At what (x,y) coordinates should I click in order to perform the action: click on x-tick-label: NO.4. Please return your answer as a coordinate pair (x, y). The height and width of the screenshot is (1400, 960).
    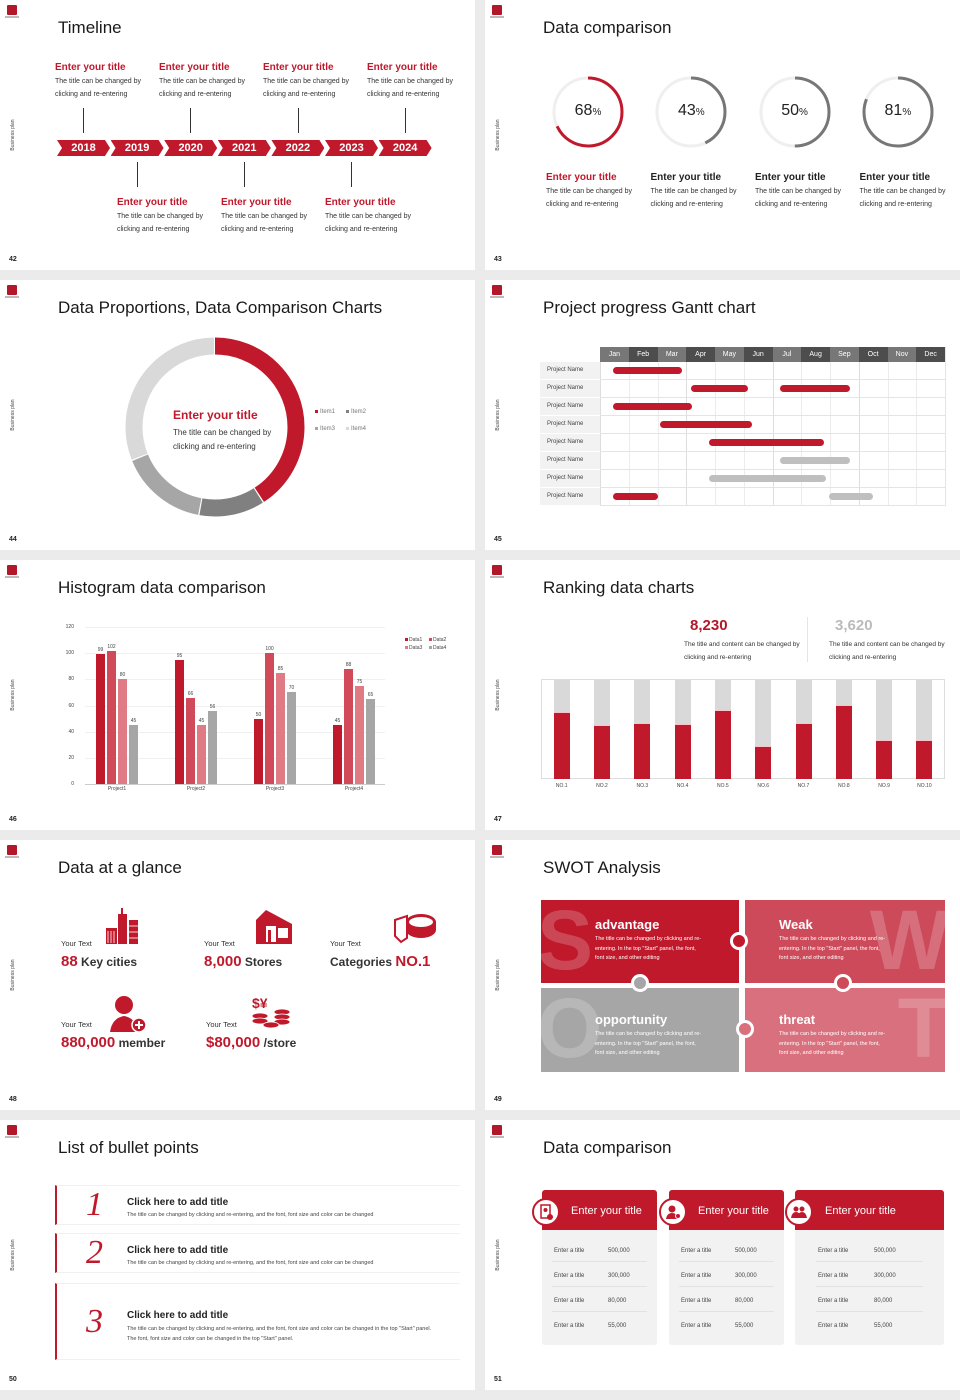
    Looking at the image, I should click on (682, 786).